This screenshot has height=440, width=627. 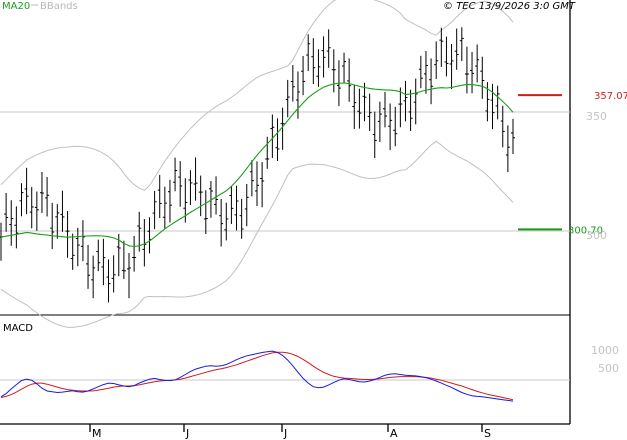 What do you see at coordinates (59, 6) in the screenshot?
I see `legend-bbands: BBands` at bounding box center [59, 6].